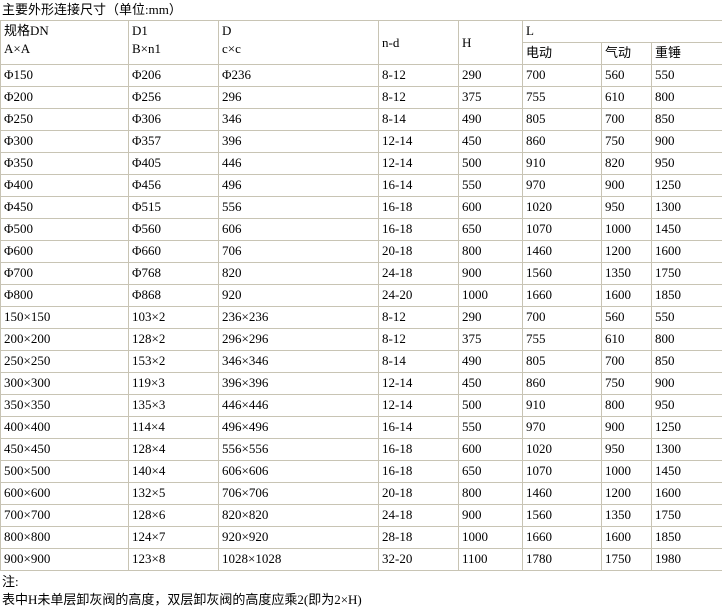 This screenshot has height=609, width=722. What do you see at coordinates (562, 54) in the screenshot?
I see `column-header-l-electric: 电动` at bounding box center [562, 54].